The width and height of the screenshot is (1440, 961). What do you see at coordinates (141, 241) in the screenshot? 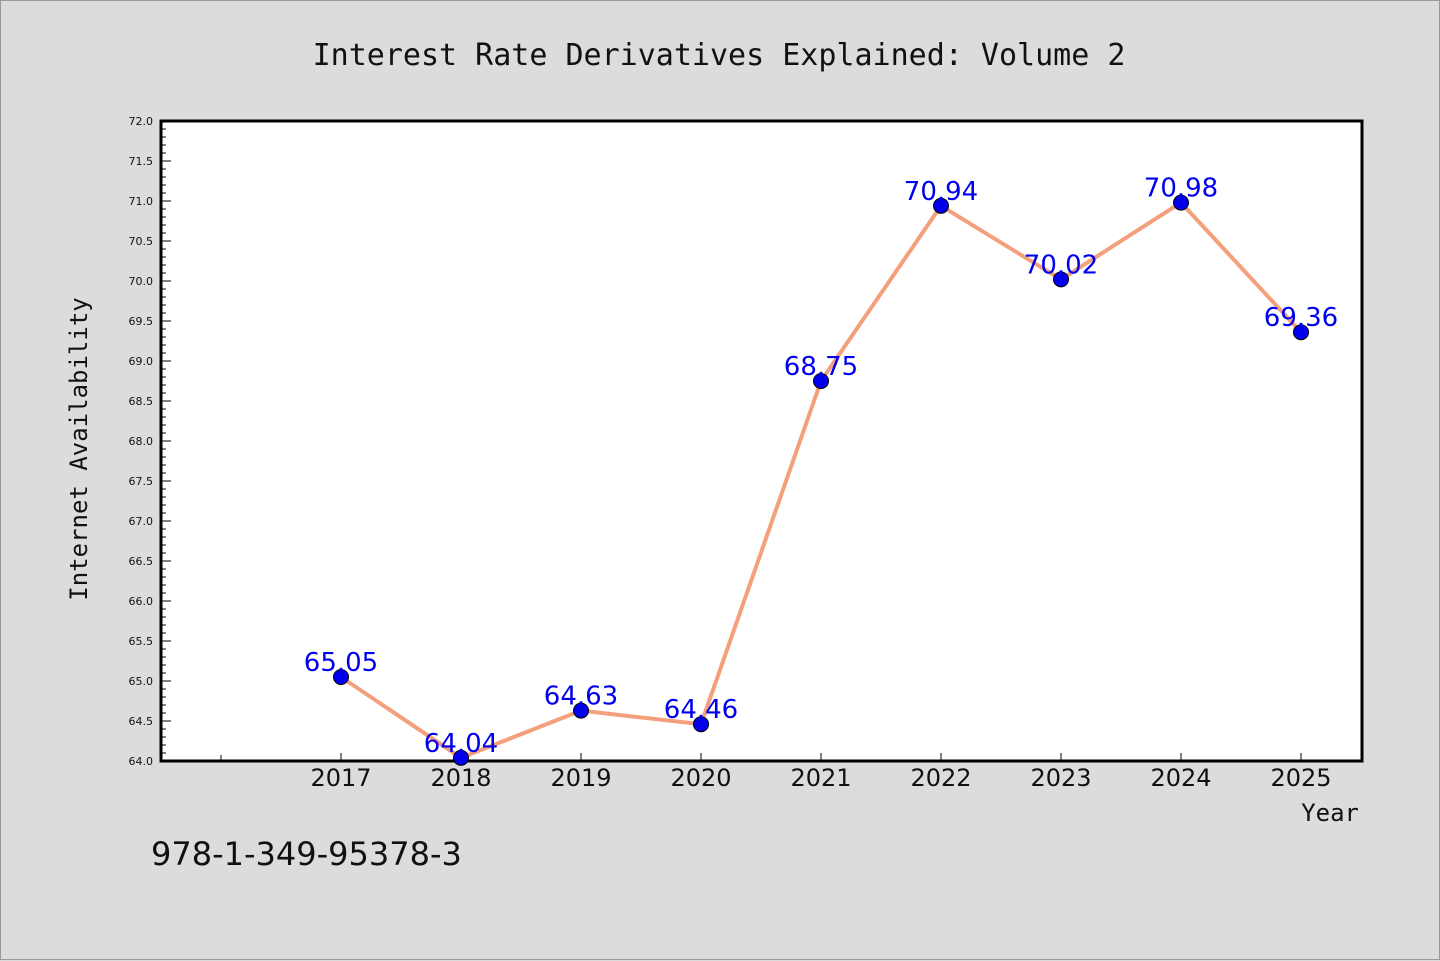
I see `y-tick-label: 70.5` at bounding box center [141, 241].